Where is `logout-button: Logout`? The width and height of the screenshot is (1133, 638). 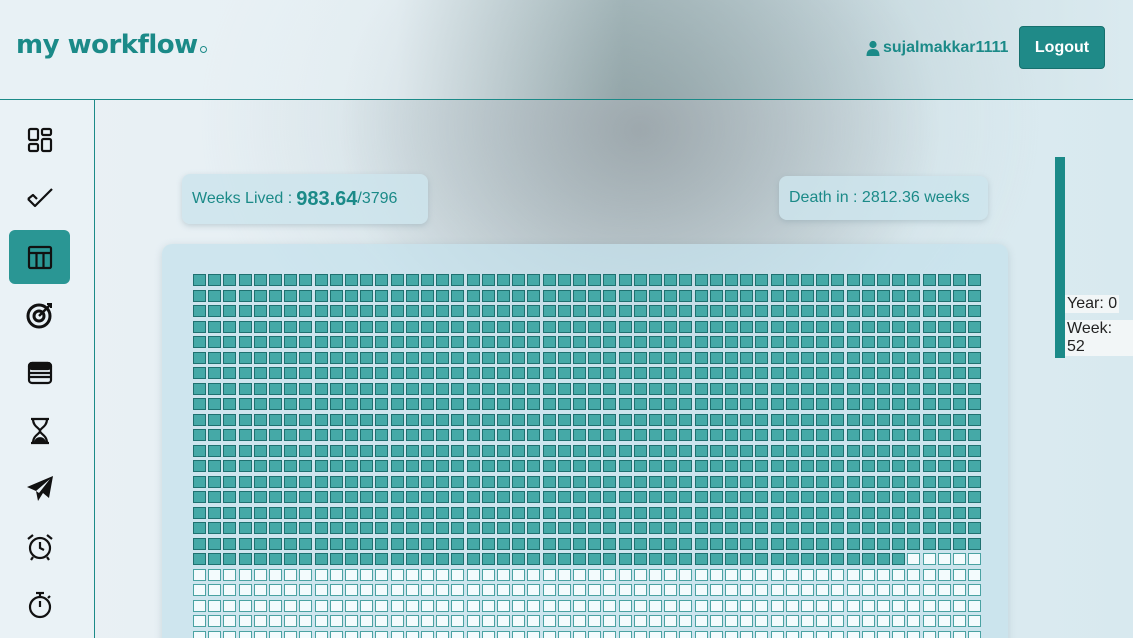
logout-button: Logout is located at coordinates (1062, 47).